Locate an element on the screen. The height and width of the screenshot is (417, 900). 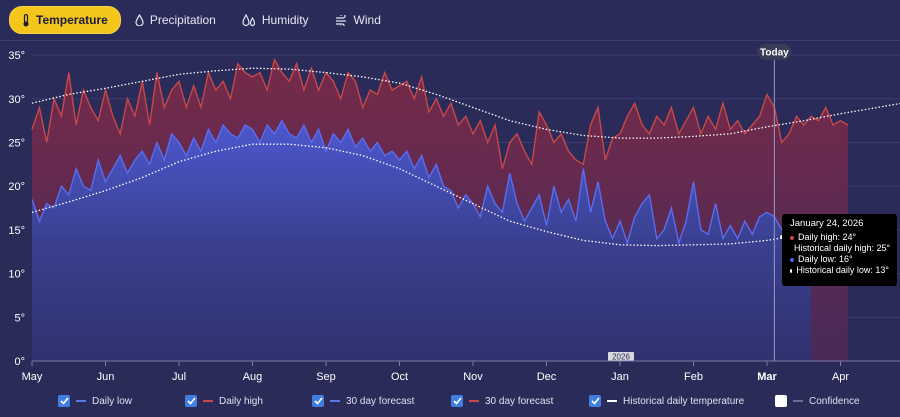
legend-forecast-high: 30 day forecast is located at coordinates (502, 401).